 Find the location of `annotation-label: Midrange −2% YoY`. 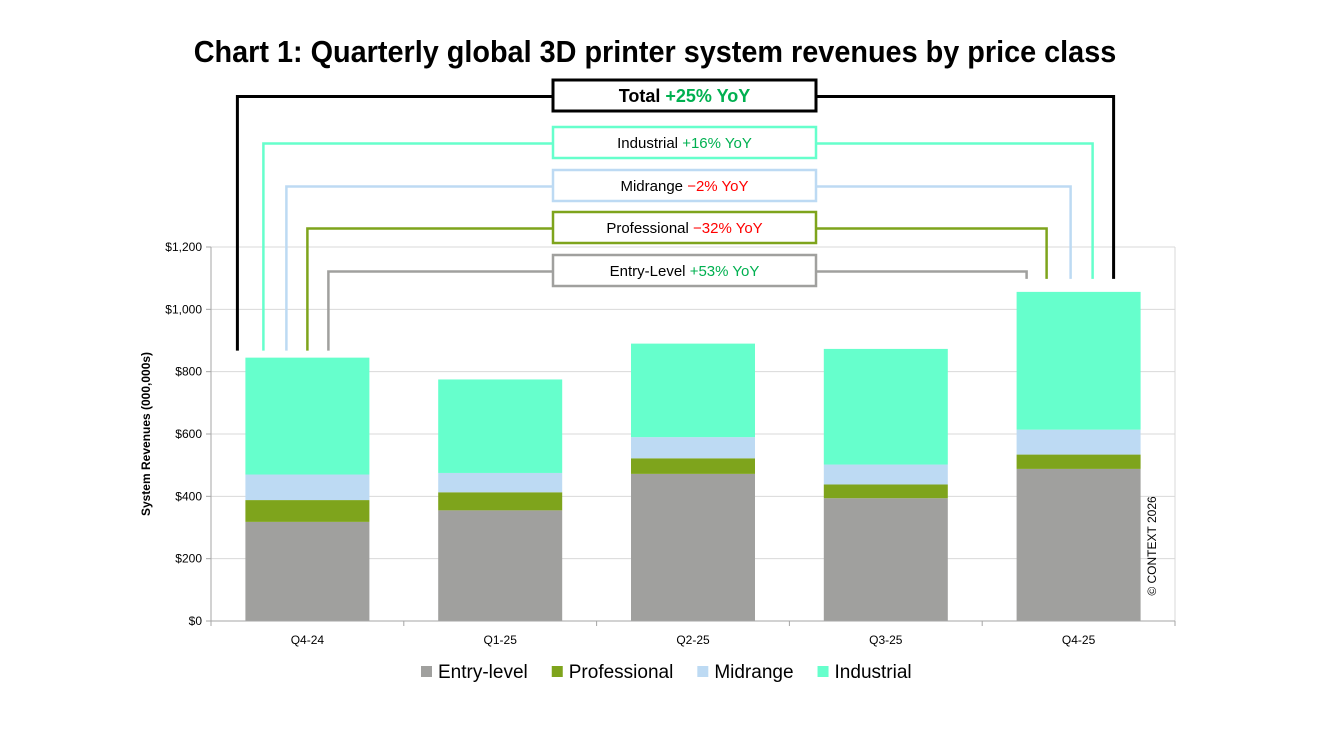

annotation-label: Midrange −2% YoY is located at coordinates (684, 186).